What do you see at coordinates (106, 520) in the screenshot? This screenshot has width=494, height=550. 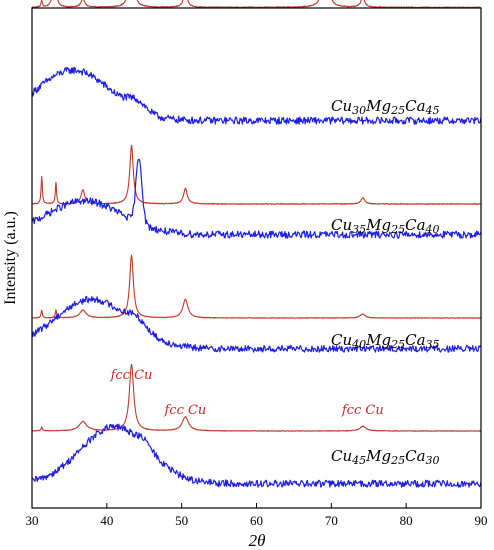 I see `x-tick-label-40: 40` at bounding box center [106, 520].